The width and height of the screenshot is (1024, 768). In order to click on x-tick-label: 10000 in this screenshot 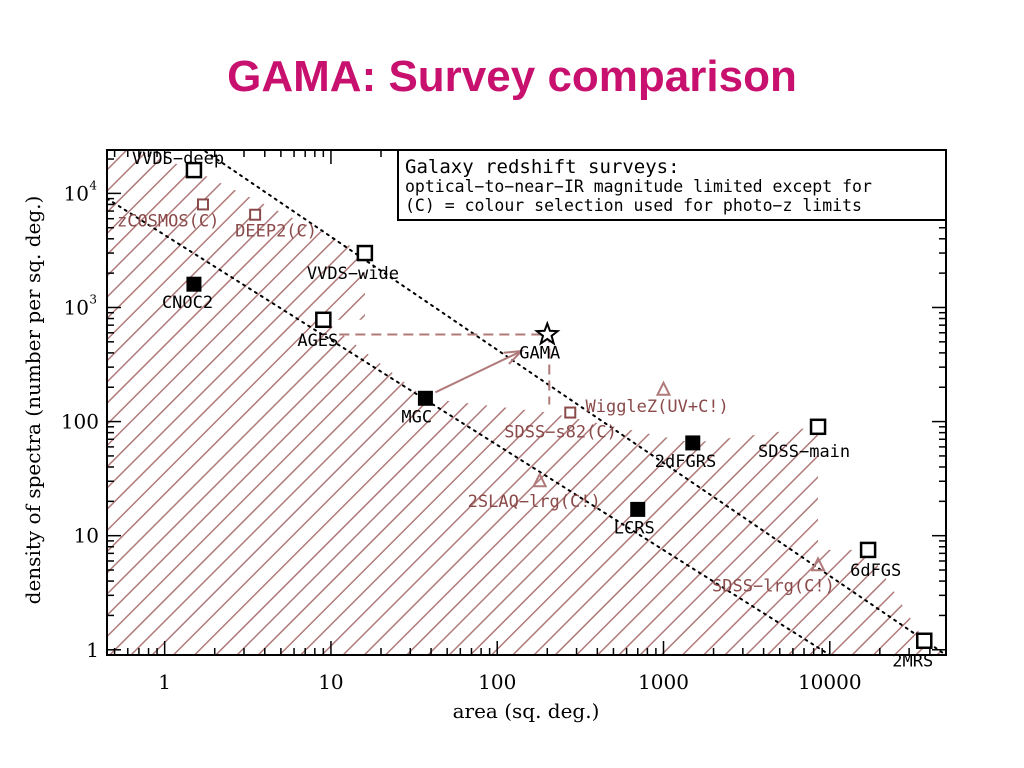, I will do `click(830, 682)`.